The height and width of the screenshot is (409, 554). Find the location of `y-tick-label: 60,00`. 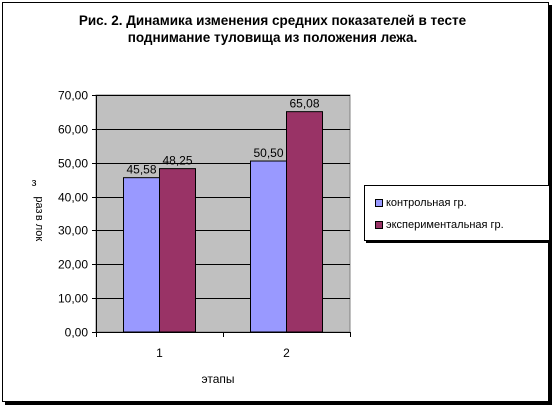

y-tick-label: 60,00 is located at coordinates (73, 130).